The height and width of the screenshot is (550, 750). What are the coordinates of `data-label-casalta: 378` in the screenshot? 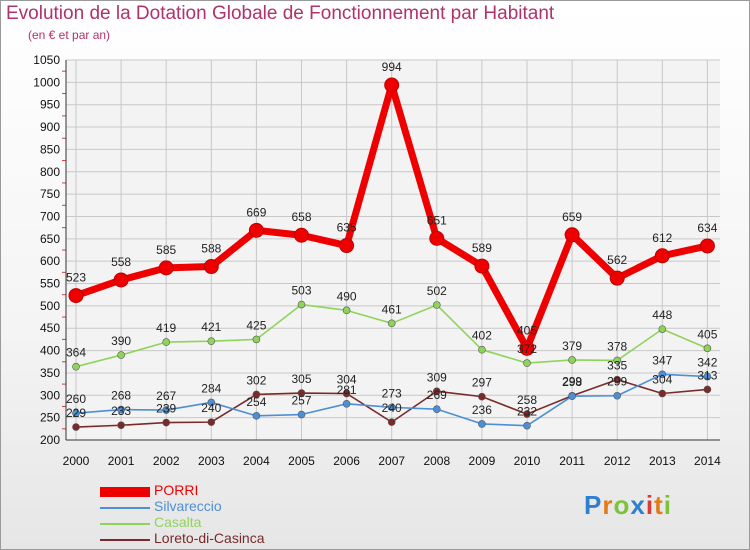 It's located at (617, 346).